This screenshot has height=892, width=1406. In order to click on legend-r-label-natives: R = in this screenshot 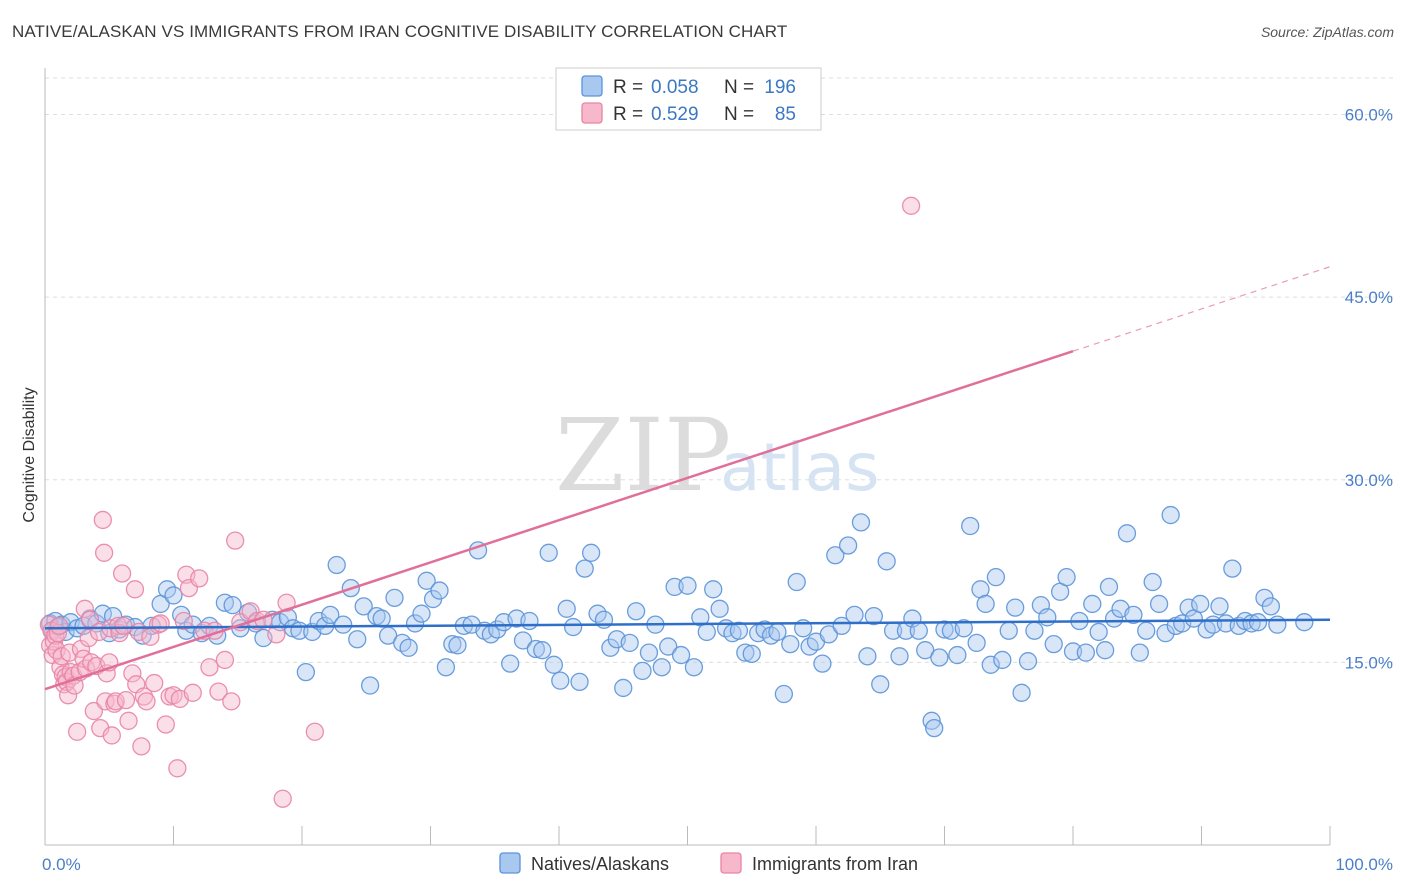, I will do `click(628, 87)`.